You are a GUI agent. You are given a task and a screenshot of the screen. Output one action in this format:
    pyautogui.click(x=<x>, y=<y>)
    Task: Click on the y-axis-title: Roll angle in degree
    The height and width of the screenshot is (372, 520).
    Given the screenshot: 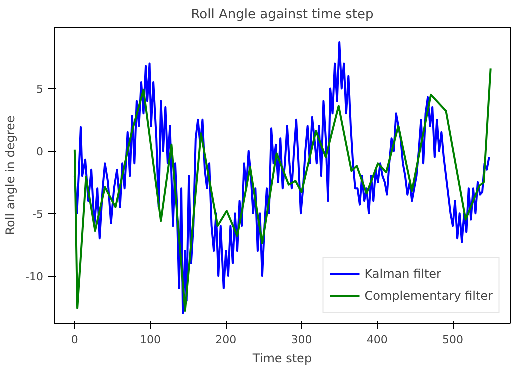 What is the action you would take?
    pyautogui.click(x=11, y=176)
    